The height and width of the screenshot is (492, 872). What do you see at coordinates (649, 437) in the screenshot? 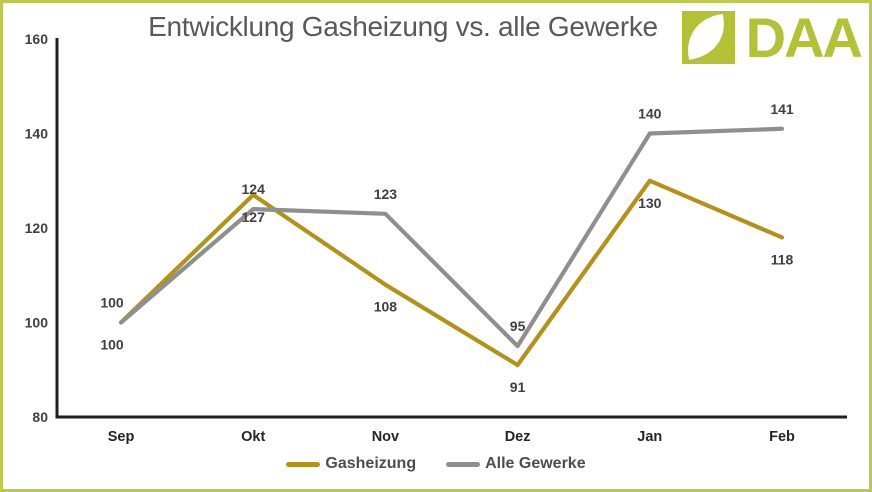
I see `x-tick-label: Jan` at bounding box center [649, 437].